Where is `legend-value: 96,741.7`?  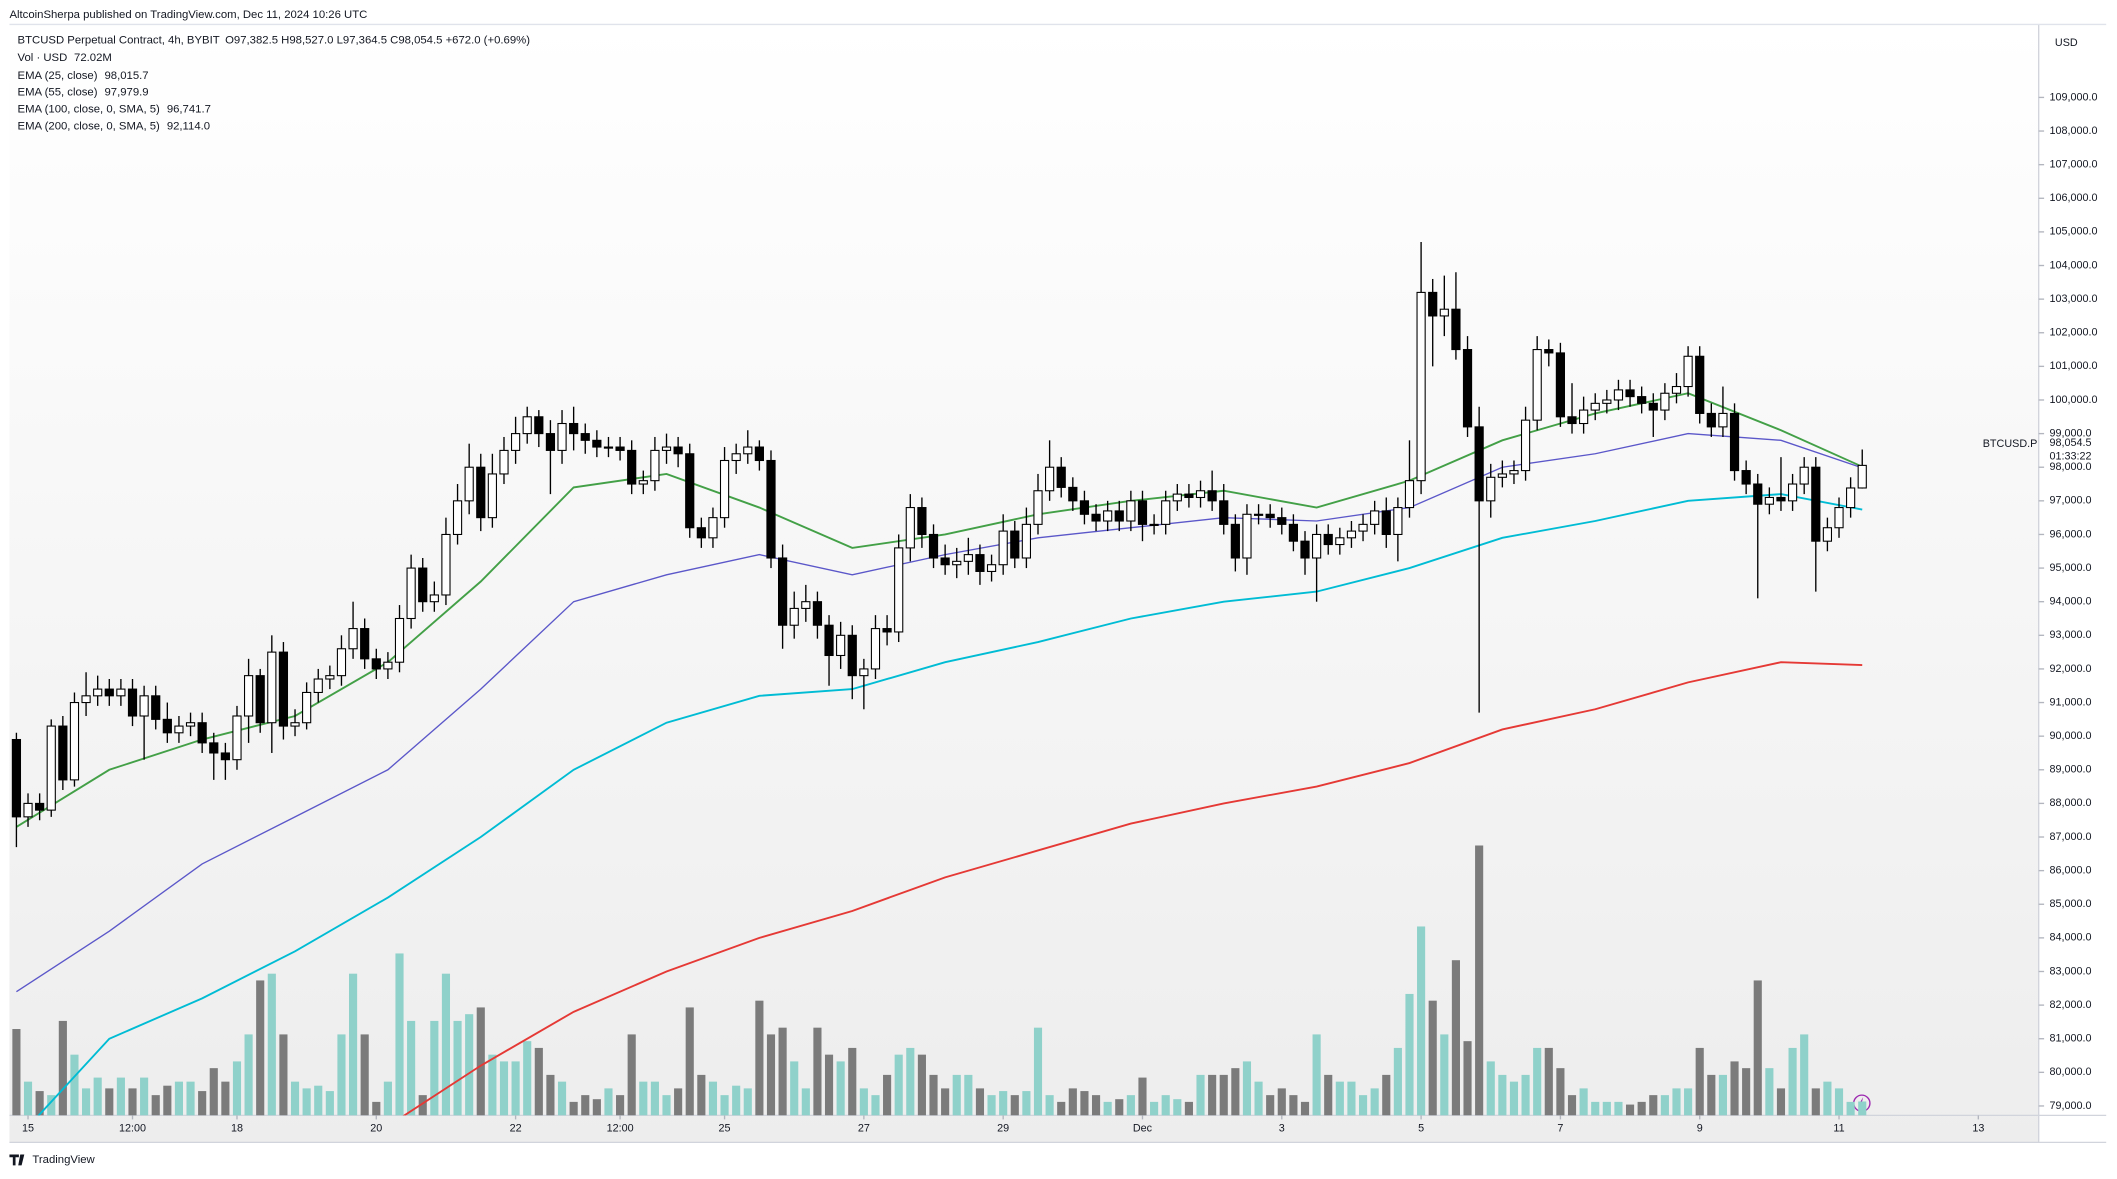 legend-value: 96,741.7 is located at coordinates (189, 110).